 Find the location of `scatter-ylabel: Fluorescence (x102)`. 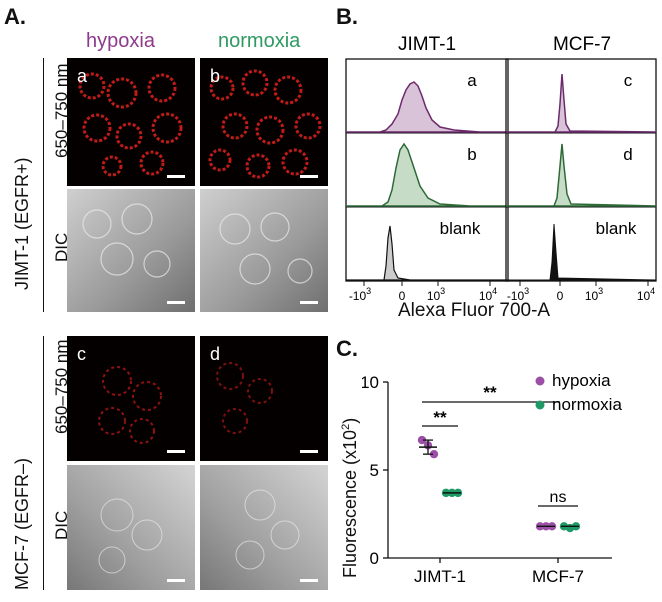

scatter-ylabel: Fluorescence (x102) is located at coordinates (350, 497).